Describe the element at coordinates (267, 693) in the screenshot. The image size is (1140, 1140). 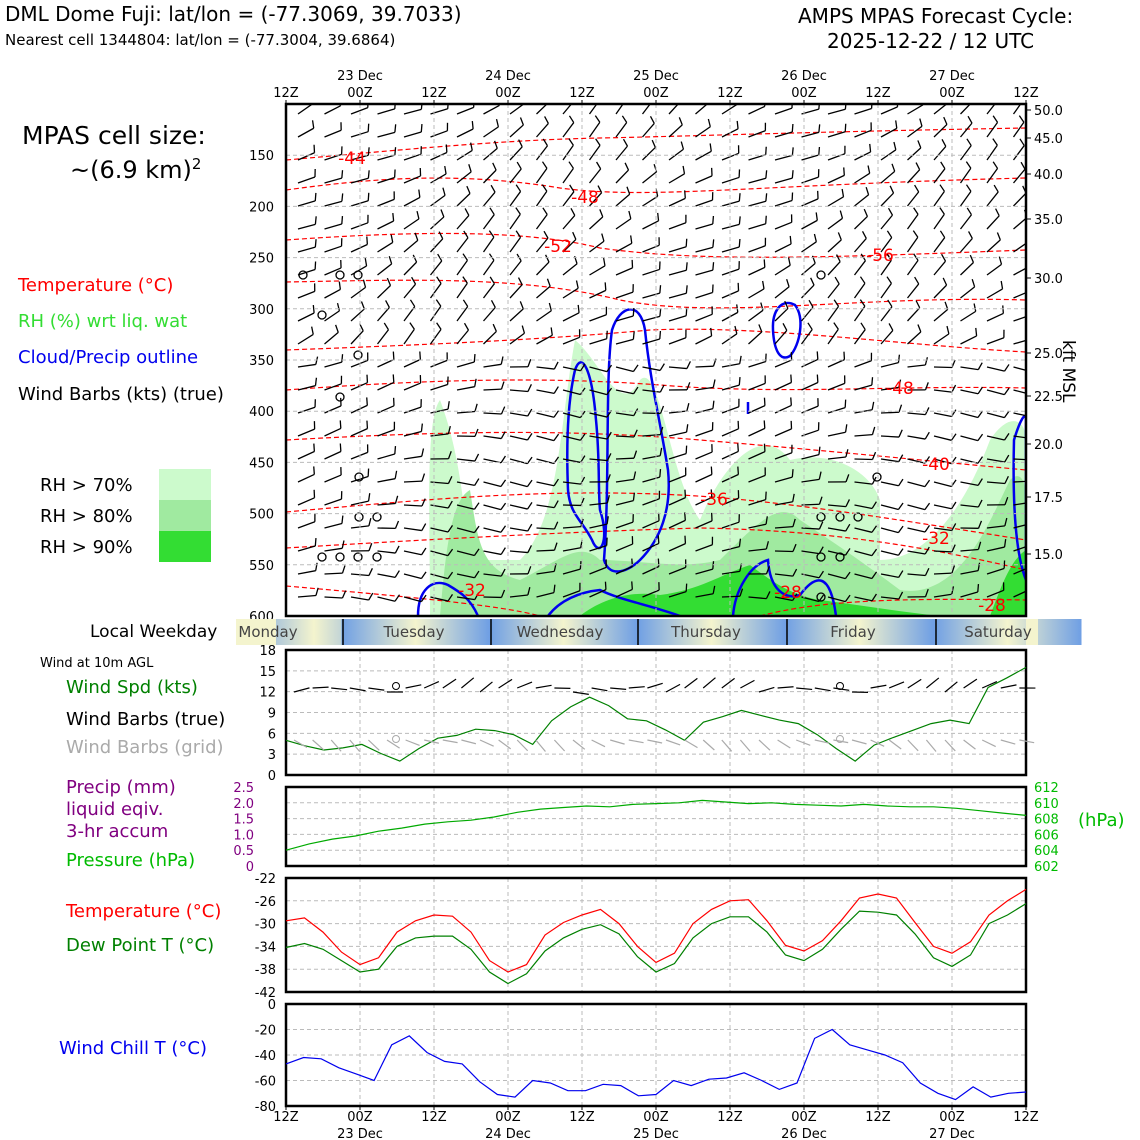
I see `wind-speed-tick-label: 12` at that location.